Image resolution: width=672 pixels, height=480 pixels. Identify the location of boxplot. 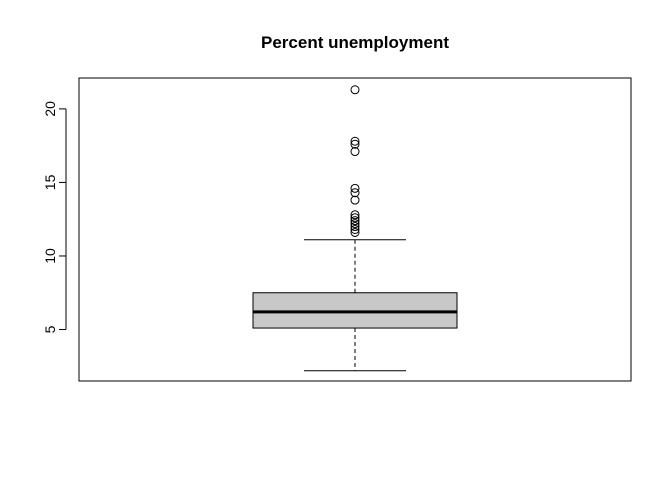
(355, 305).